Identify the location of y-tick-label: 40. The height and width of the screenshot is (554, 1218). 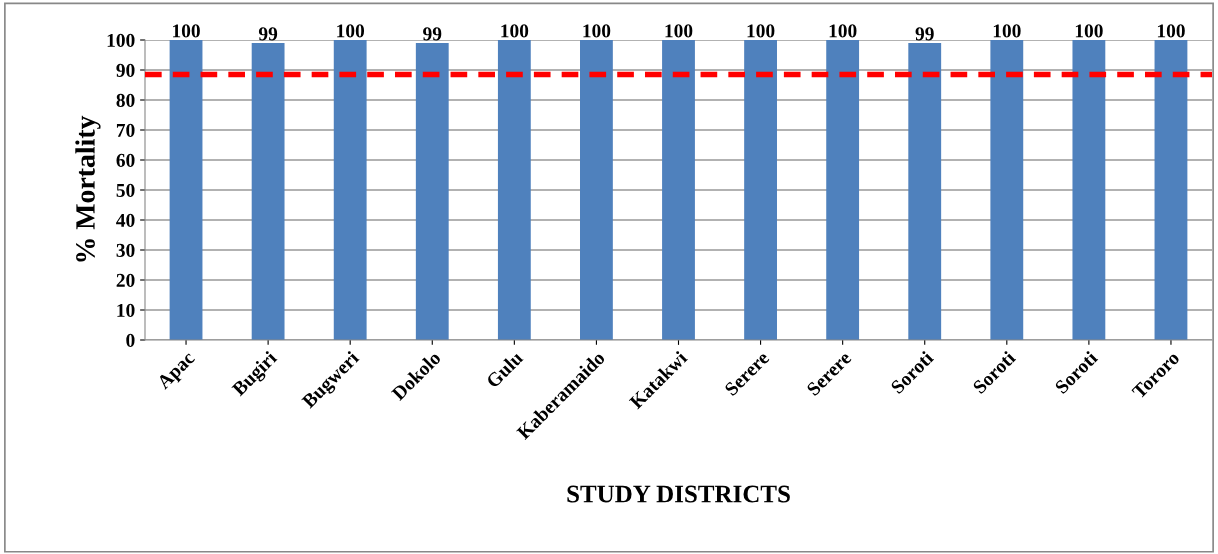
(125, 220).